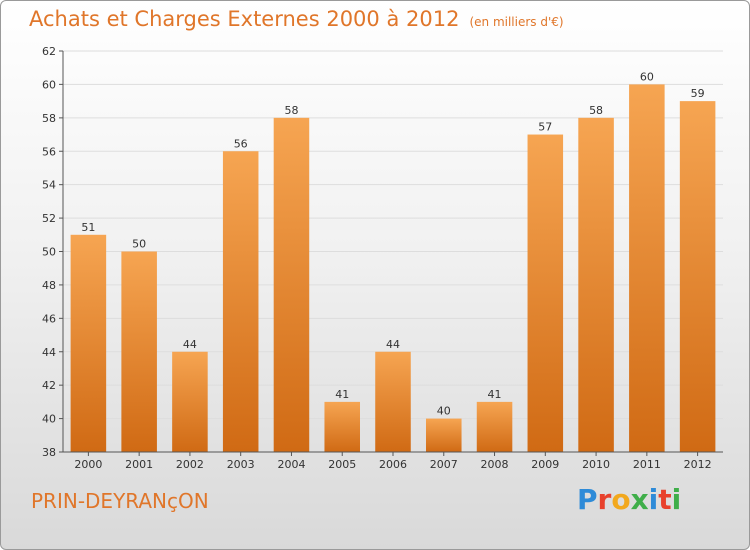  I want to click on bar-2012, so click(697, 276).